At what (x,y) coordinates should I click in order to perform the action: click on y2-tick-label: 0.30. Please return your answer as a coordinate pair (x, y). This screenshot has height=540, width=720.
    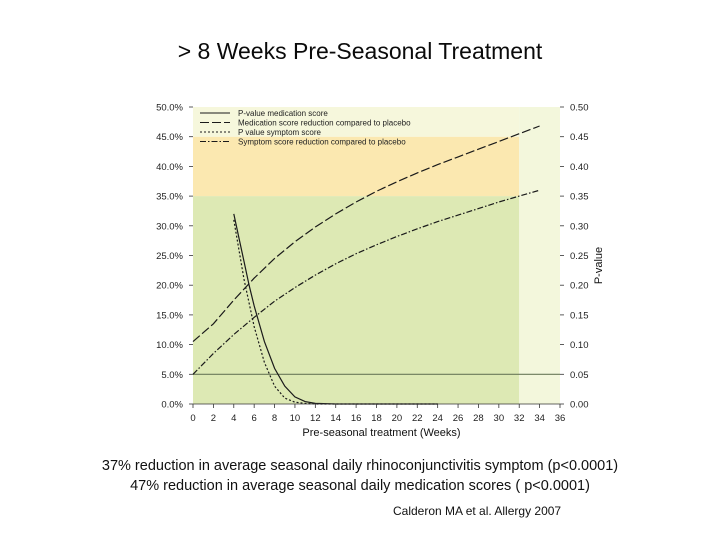
    Looking at the image, I should click on (579, 226).